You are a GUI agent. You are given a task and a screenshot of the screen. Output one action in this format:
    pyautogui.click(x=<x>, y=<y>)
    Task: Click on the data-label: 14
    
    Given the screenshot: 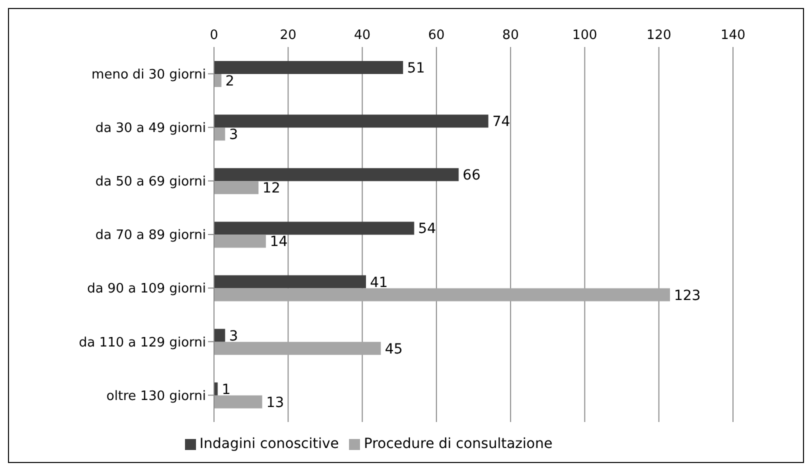 What is the action you would take?
    pyautogui.click(x=279, y=242)
    